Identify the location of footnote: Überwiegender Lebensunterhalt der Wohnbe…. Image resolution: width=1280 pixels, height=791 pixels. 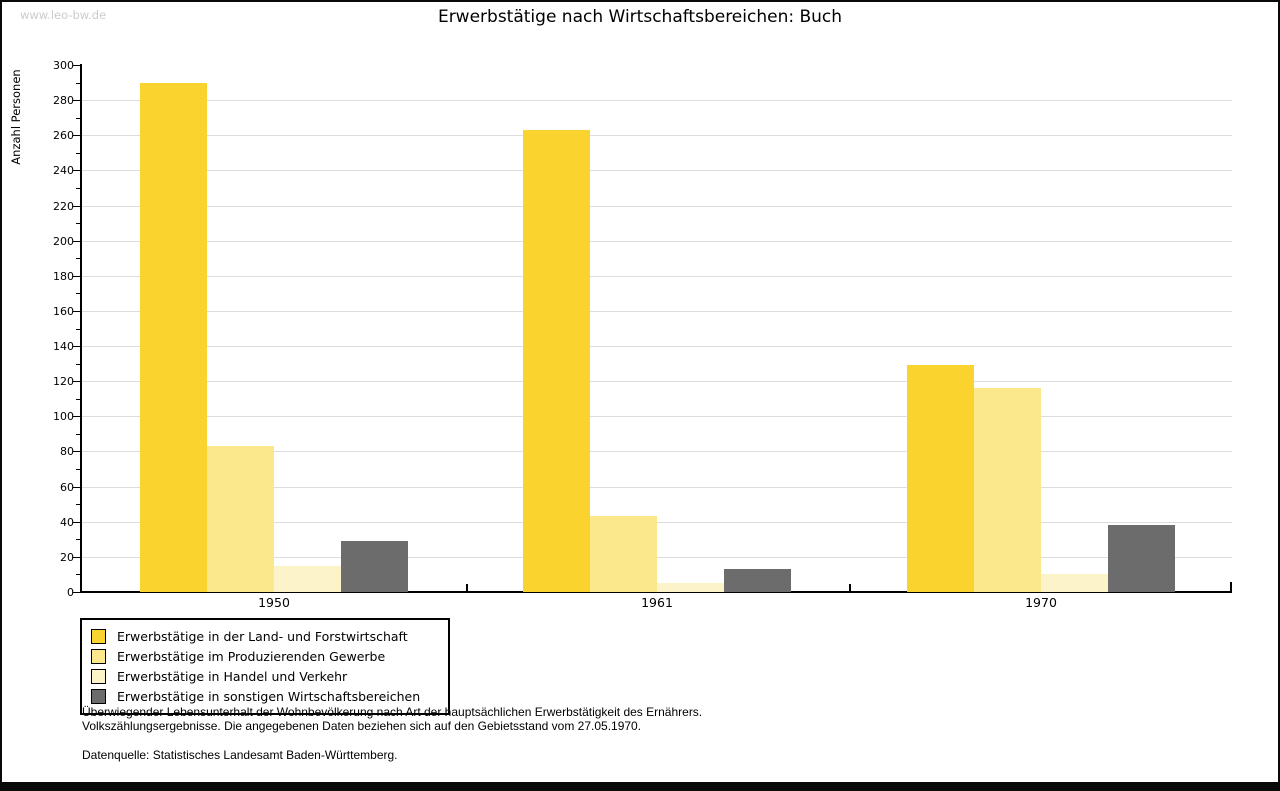
(392, 719).